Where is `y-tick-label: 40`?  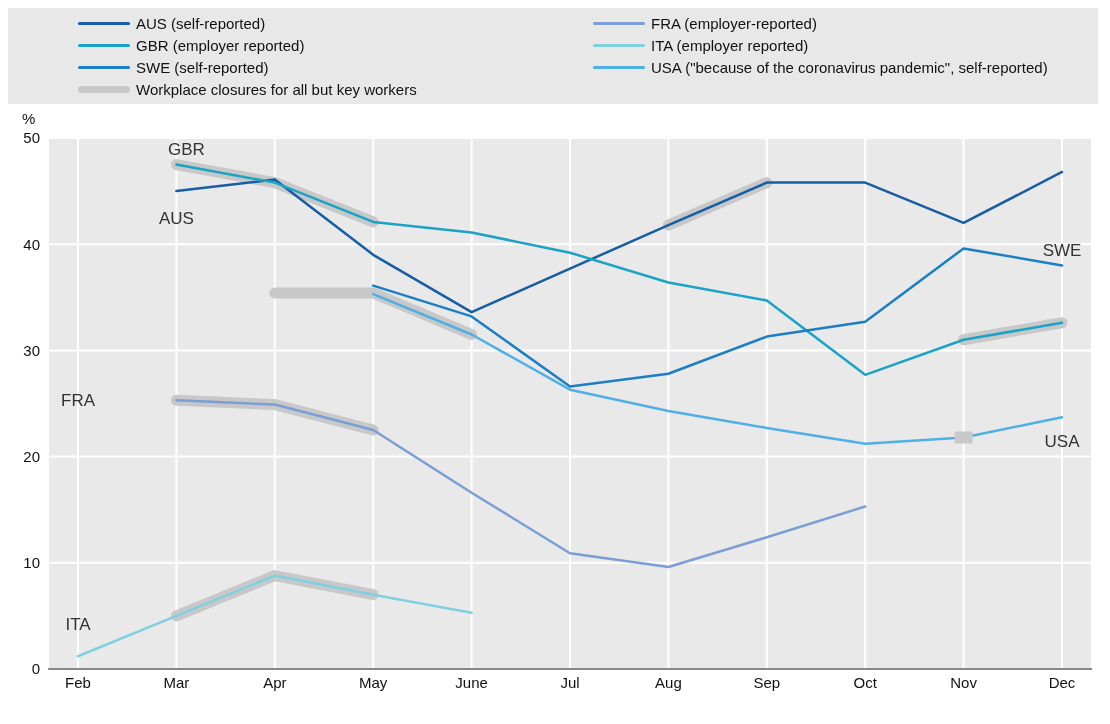
y-tick-label: 40 is located at coordinates (31, 244).